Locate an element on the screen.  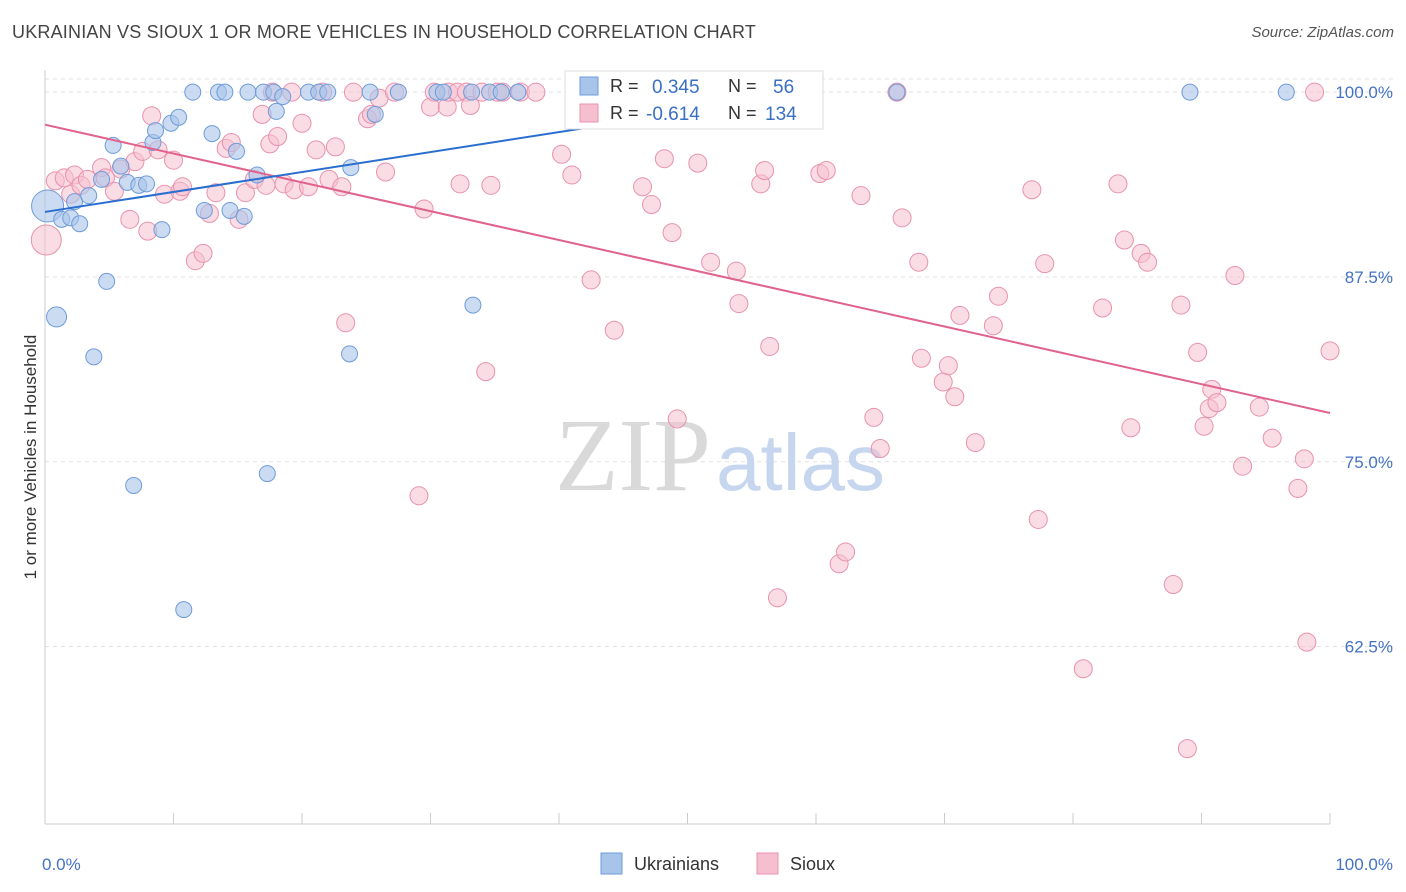
series-legend: Ukrainians Sioux is located at coordinates (717, 863).